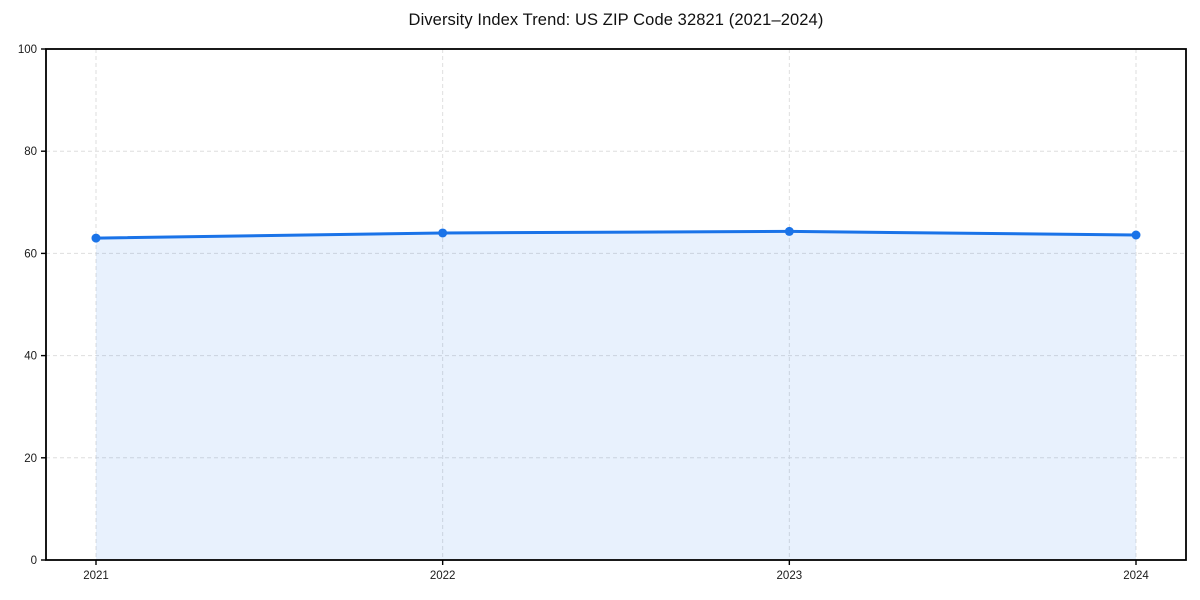  Describe the element at coordinates (443, 576) in the screenshot. I see `x-tick-label: 2022` at that location.